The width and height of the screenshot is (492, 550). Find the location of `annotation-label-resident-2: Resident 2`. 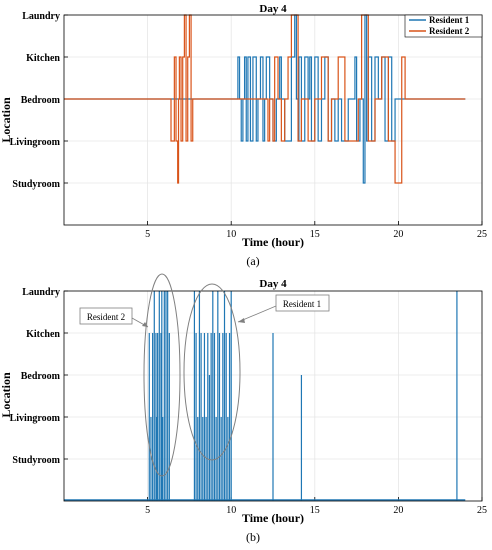

annotation-label-resident-2: Resident 2 is located at coordinates (106, 317).